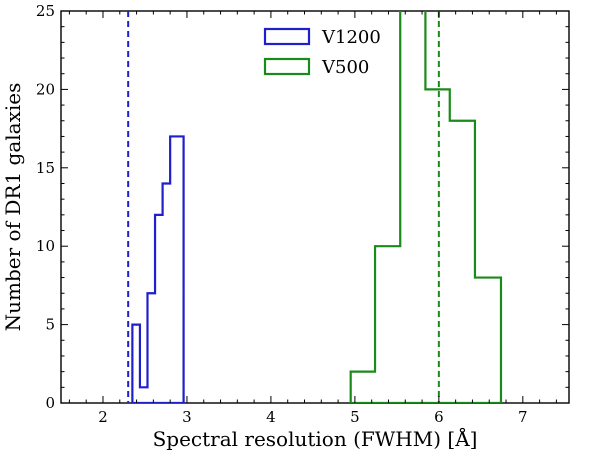 The height and width of the screenshot is (454, 600). I want to click on y-axis-label: Number of DR1 galaxies, so click(13, 207).